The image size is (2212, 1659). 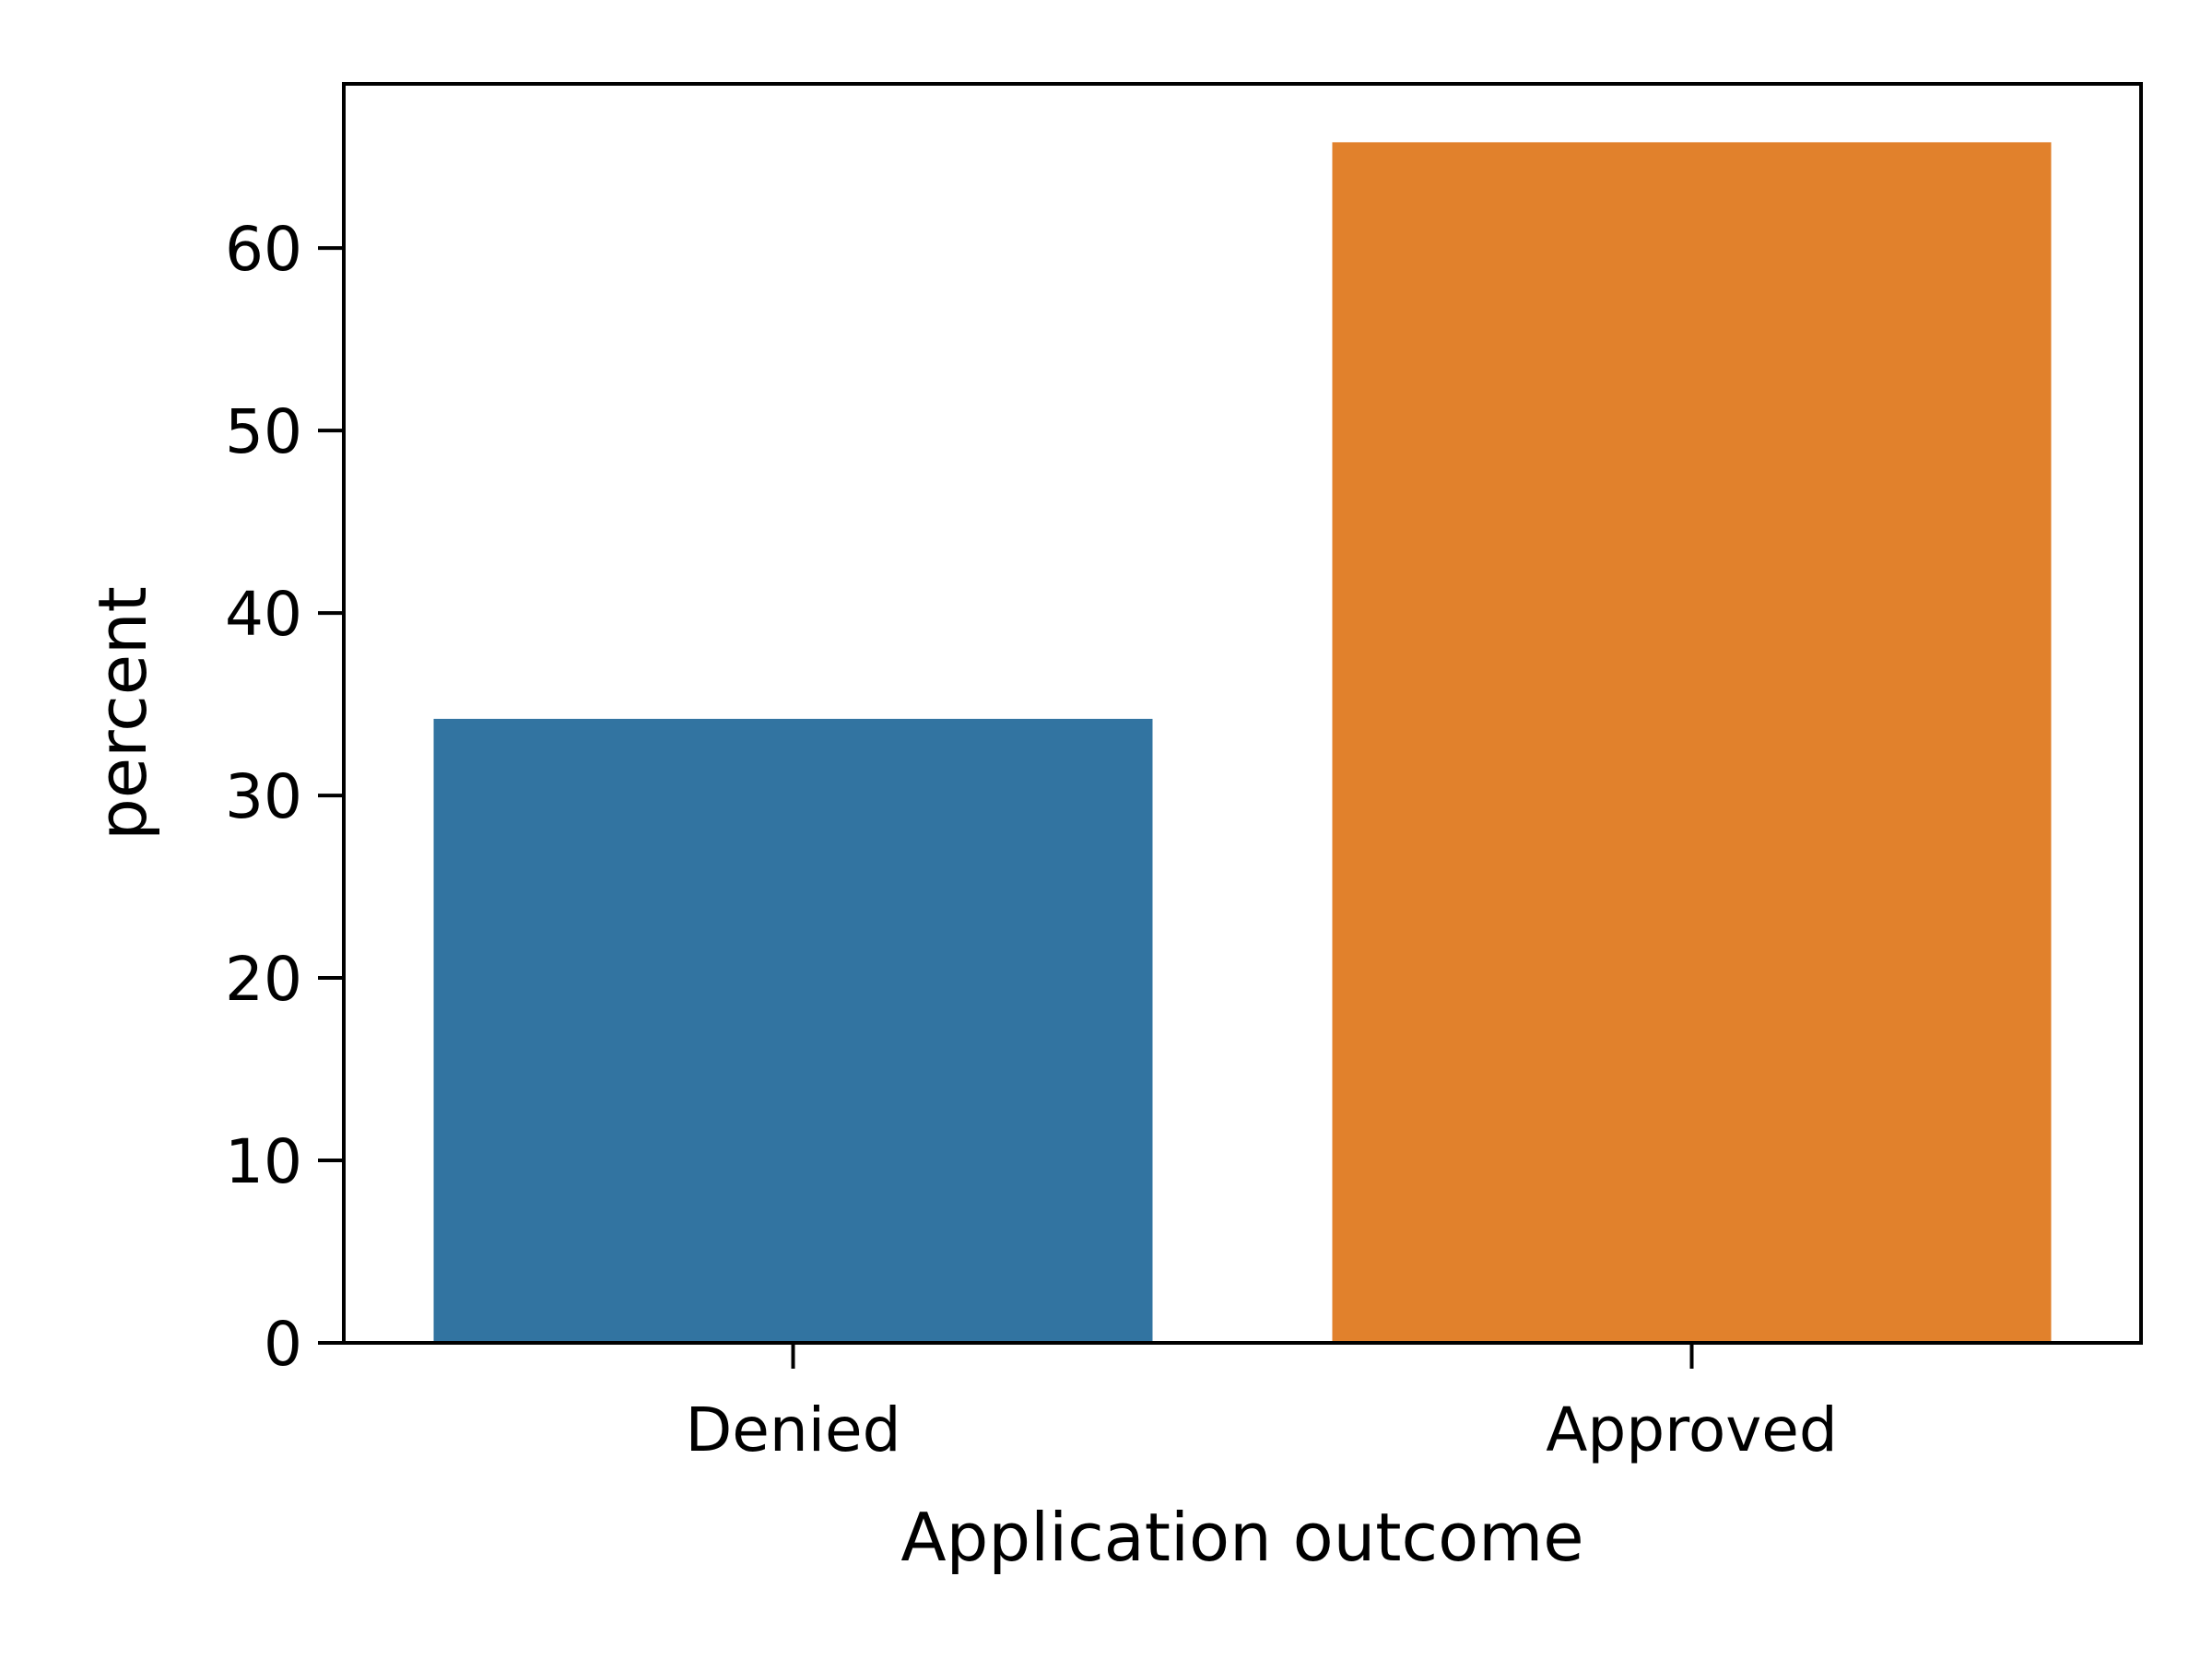 What do you see at coordinates (263, 431) in the screenshot?
I see `y-tick-label: 50` at bounding box center [263, 431].